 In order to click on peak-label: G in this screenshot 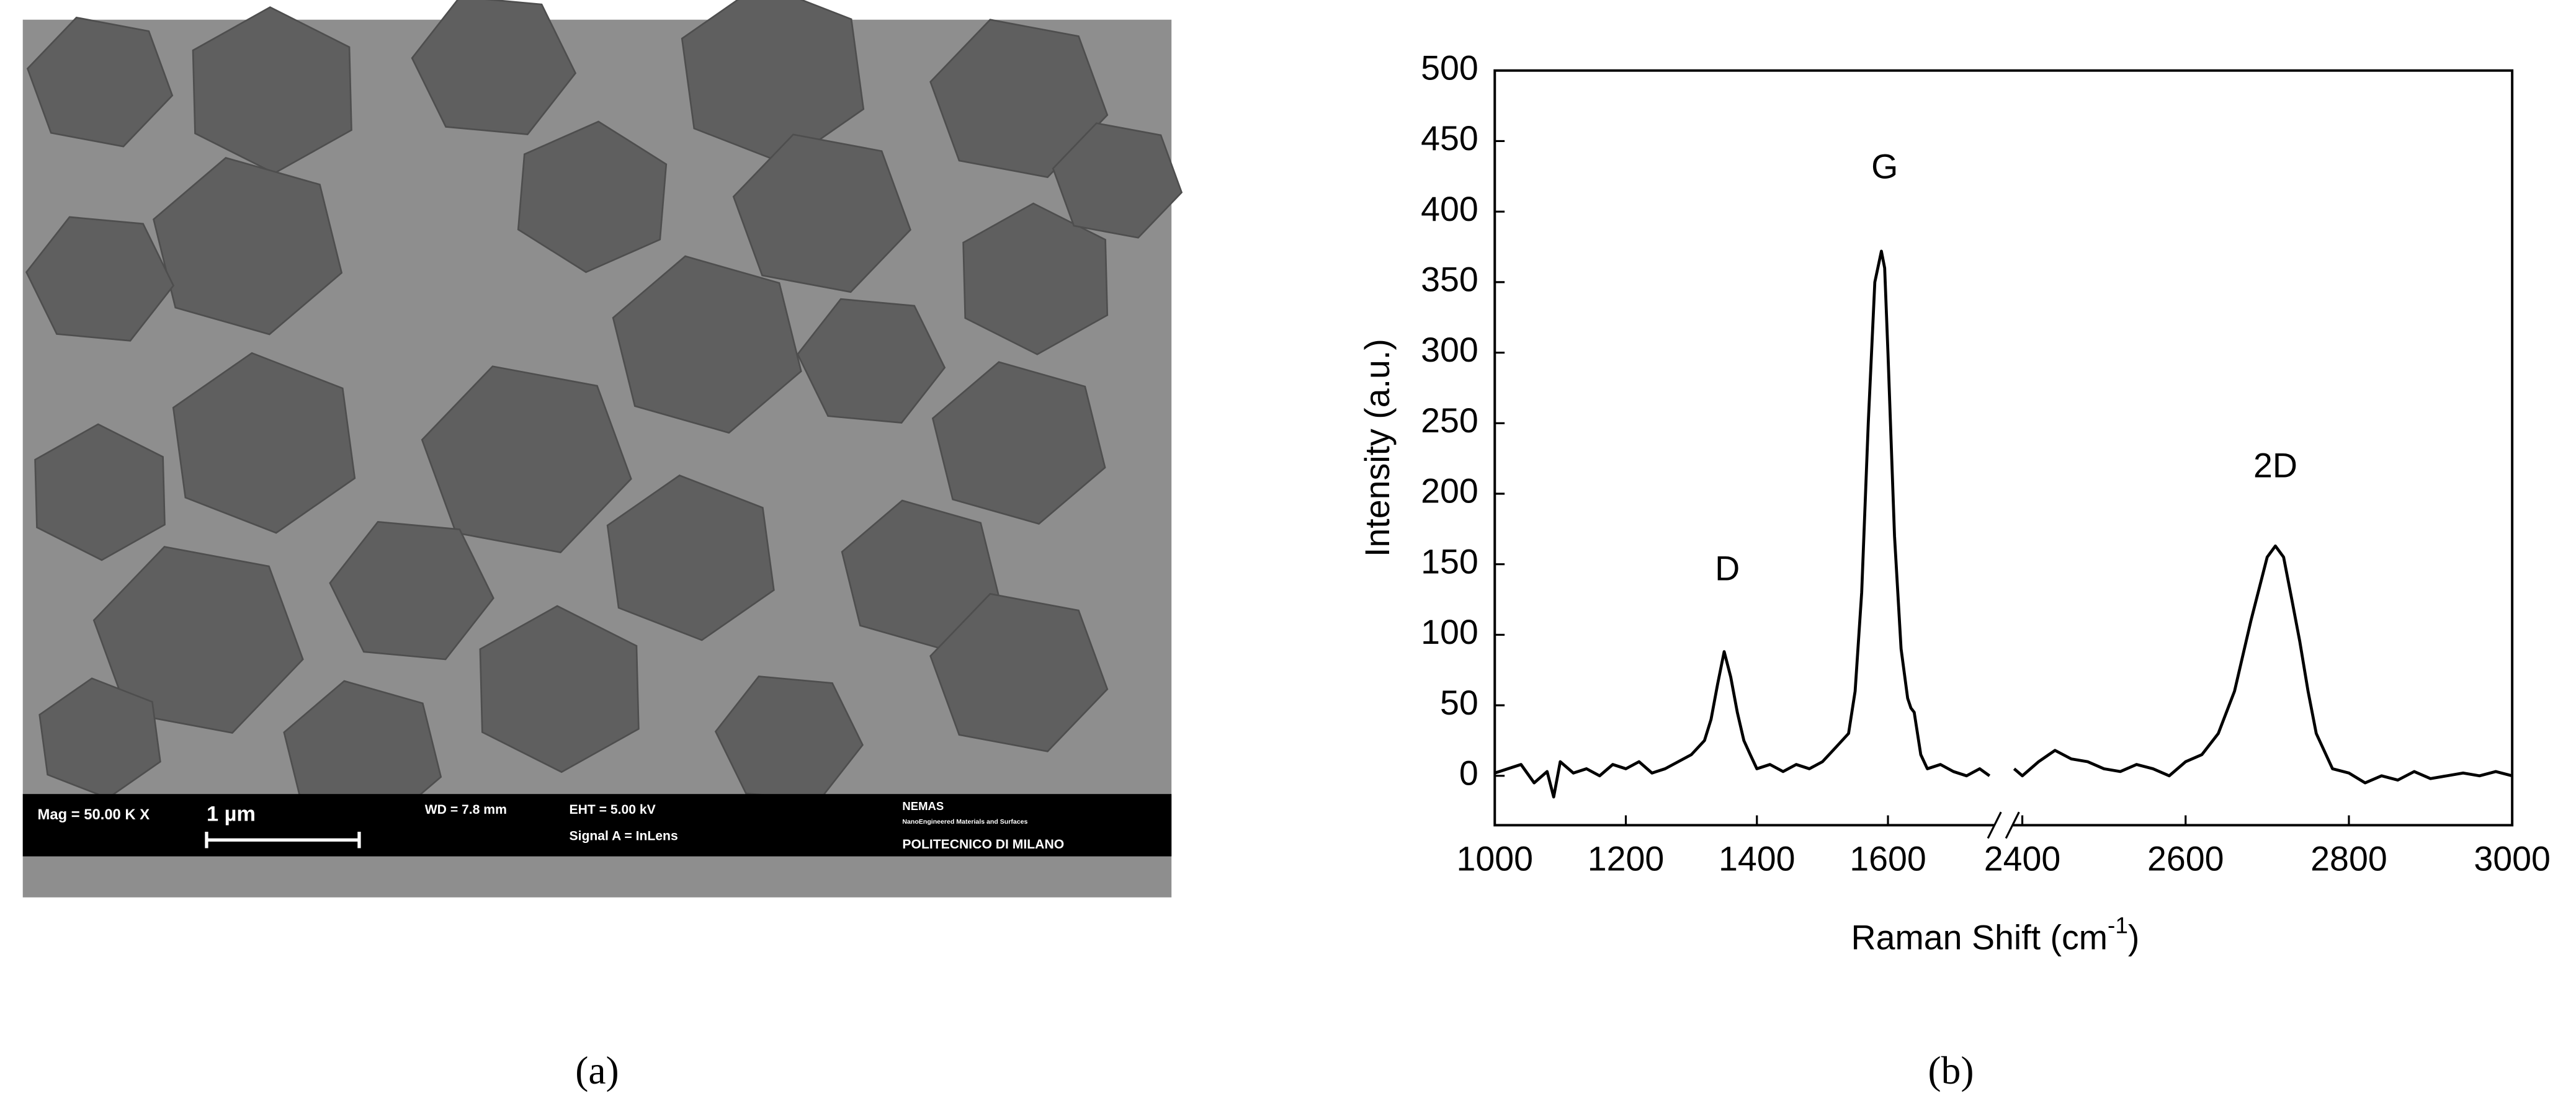, I will do `click(1884, 167)`.